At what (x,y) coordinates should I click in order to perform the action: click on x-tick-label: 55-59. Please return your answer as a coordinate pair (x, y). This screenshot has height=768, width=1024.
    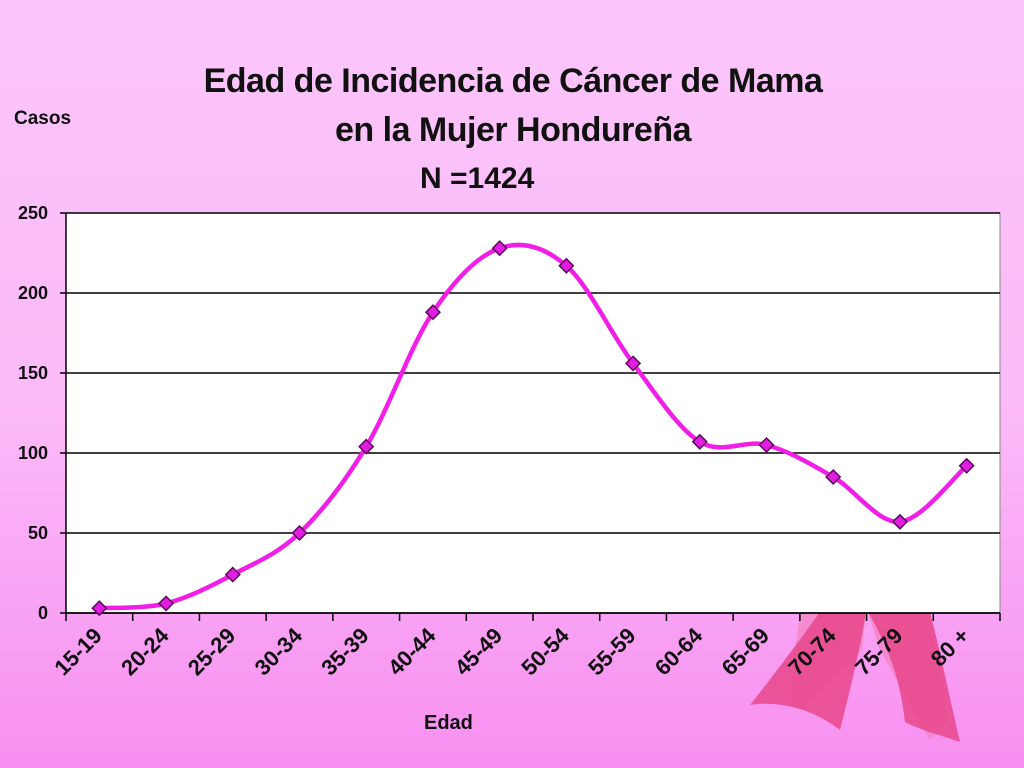
    Looking at the image, I should click on (611, 651).